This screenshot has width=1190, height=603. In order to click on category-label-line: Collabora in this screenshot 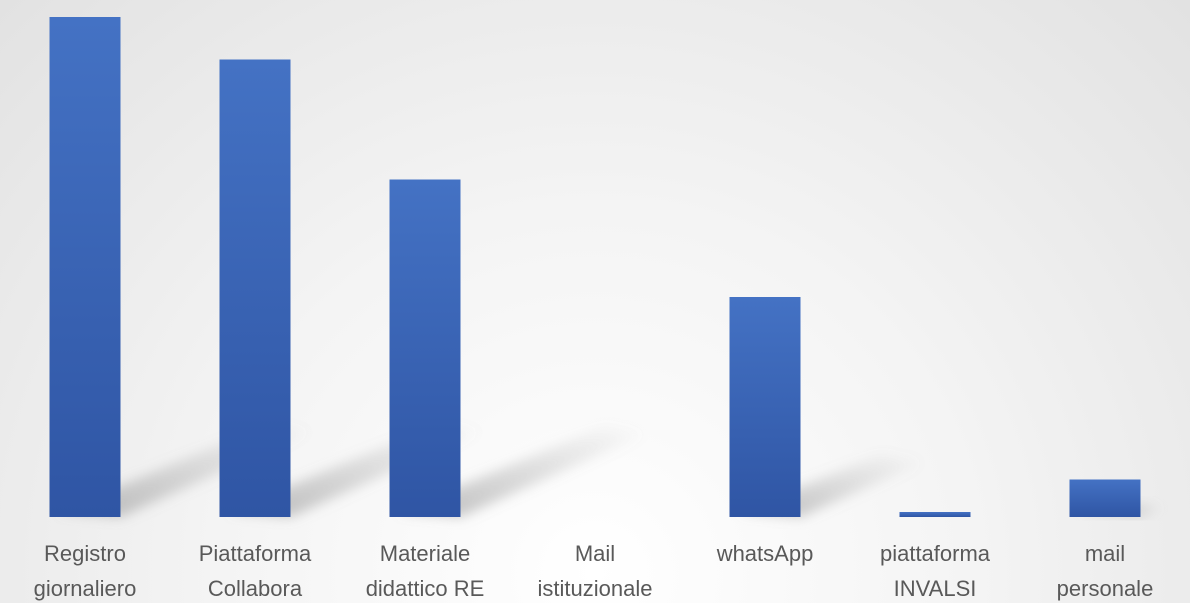, I will do `click(255, 588)`.